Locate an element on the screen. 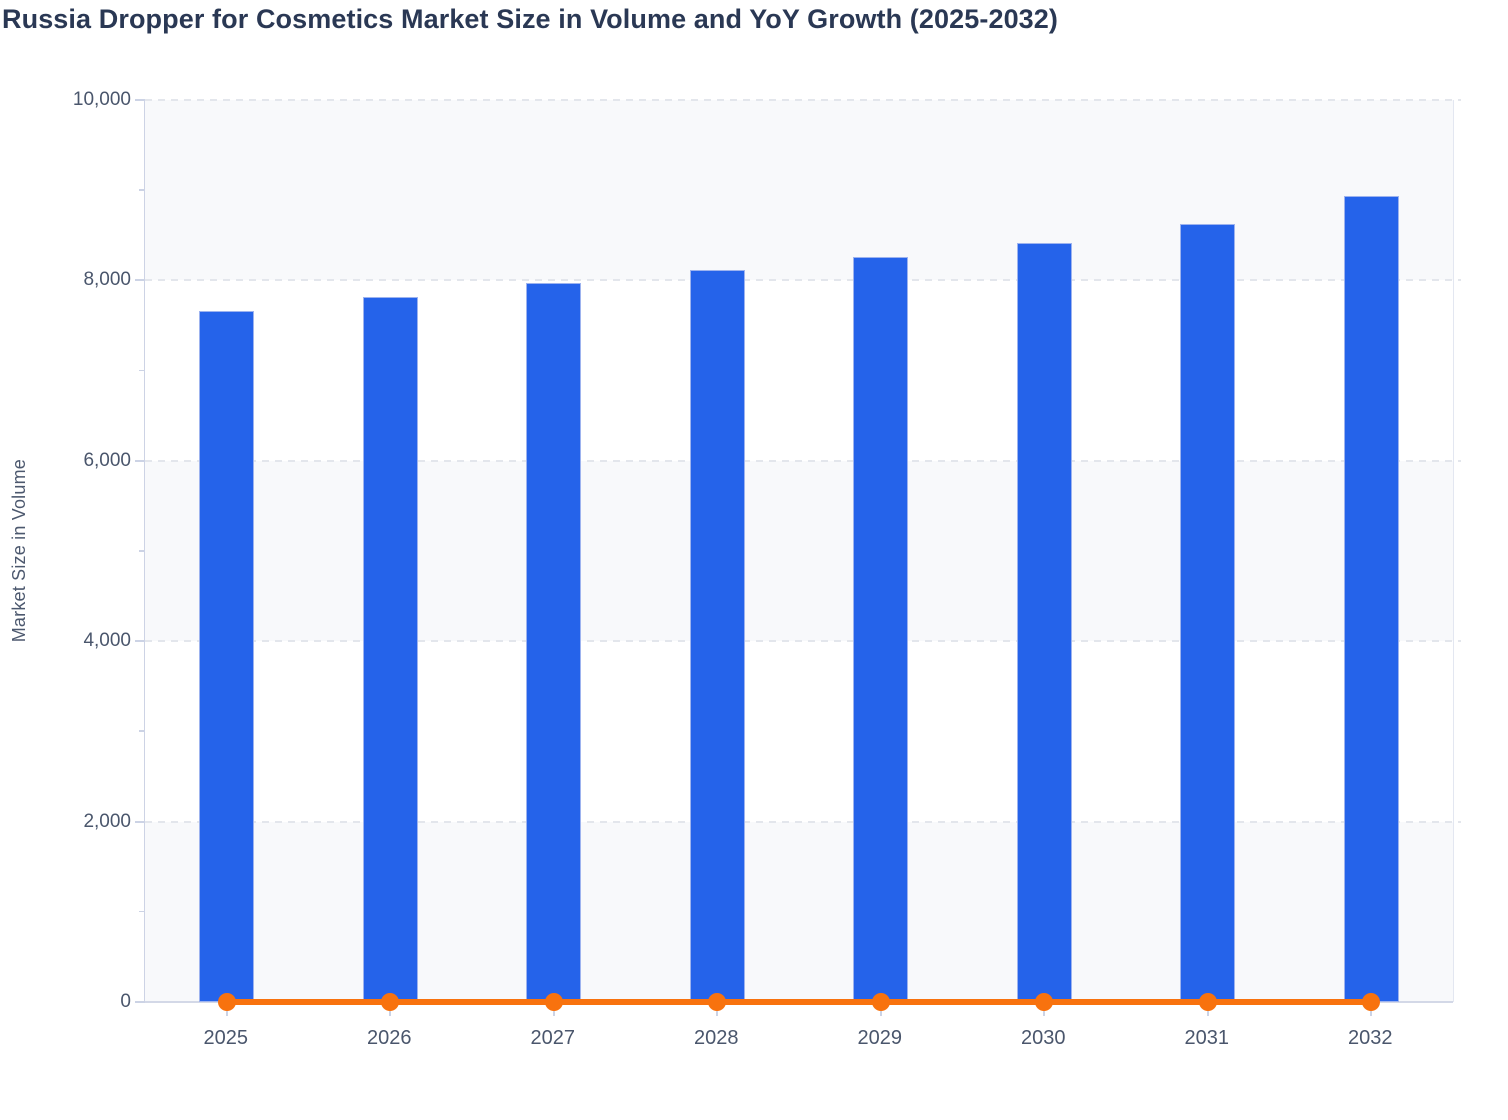 Image resolution: width=1508 pixels, height=1120 pixels. y-axis-labels: 0 2,000 4,000 6,000 8,000 10,000 is located at coordinates (65, 550).